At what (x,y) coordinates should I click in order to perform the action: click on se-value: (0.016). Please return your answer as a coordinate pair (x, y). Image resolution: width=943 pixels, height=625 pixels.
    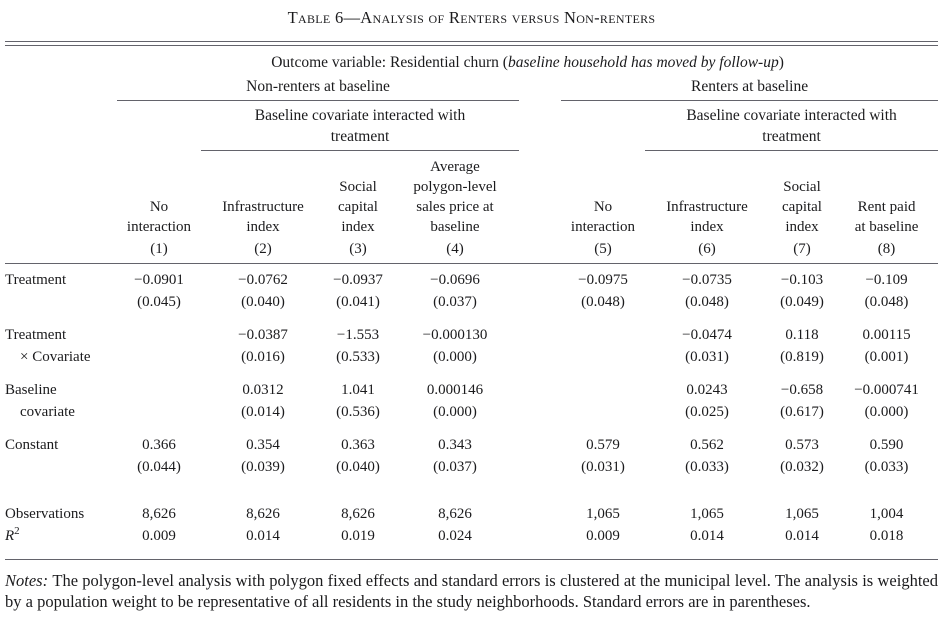
    Looking at the image, I should click on (263, 357).